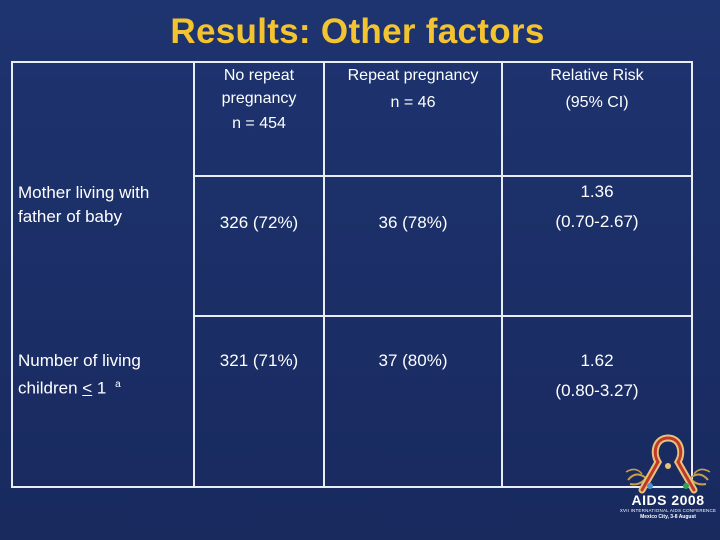 The width and height of the screenshot is (720, 540). I want to click on header-relative-risk-line1: Relative Risk, so click(597, 75).